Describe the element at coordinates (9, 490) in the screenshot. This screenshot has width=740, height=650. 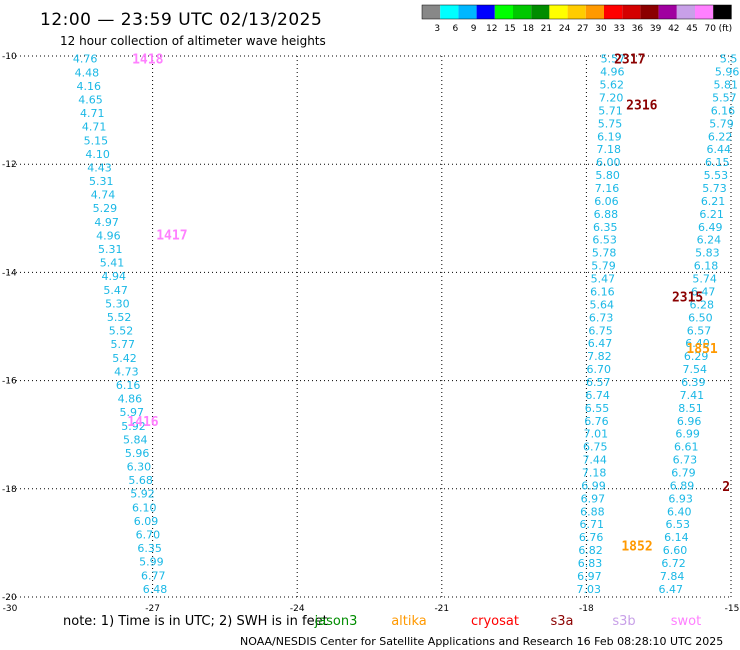
I see `y-tick-label: -18` at that location.